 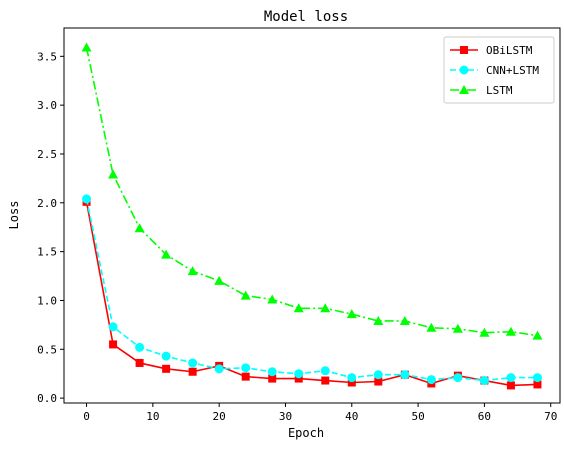 What do you see at coordinates (417, 416) in the screenshot?
I see `x-tick-label: 50` at bounding box center [417, 416].